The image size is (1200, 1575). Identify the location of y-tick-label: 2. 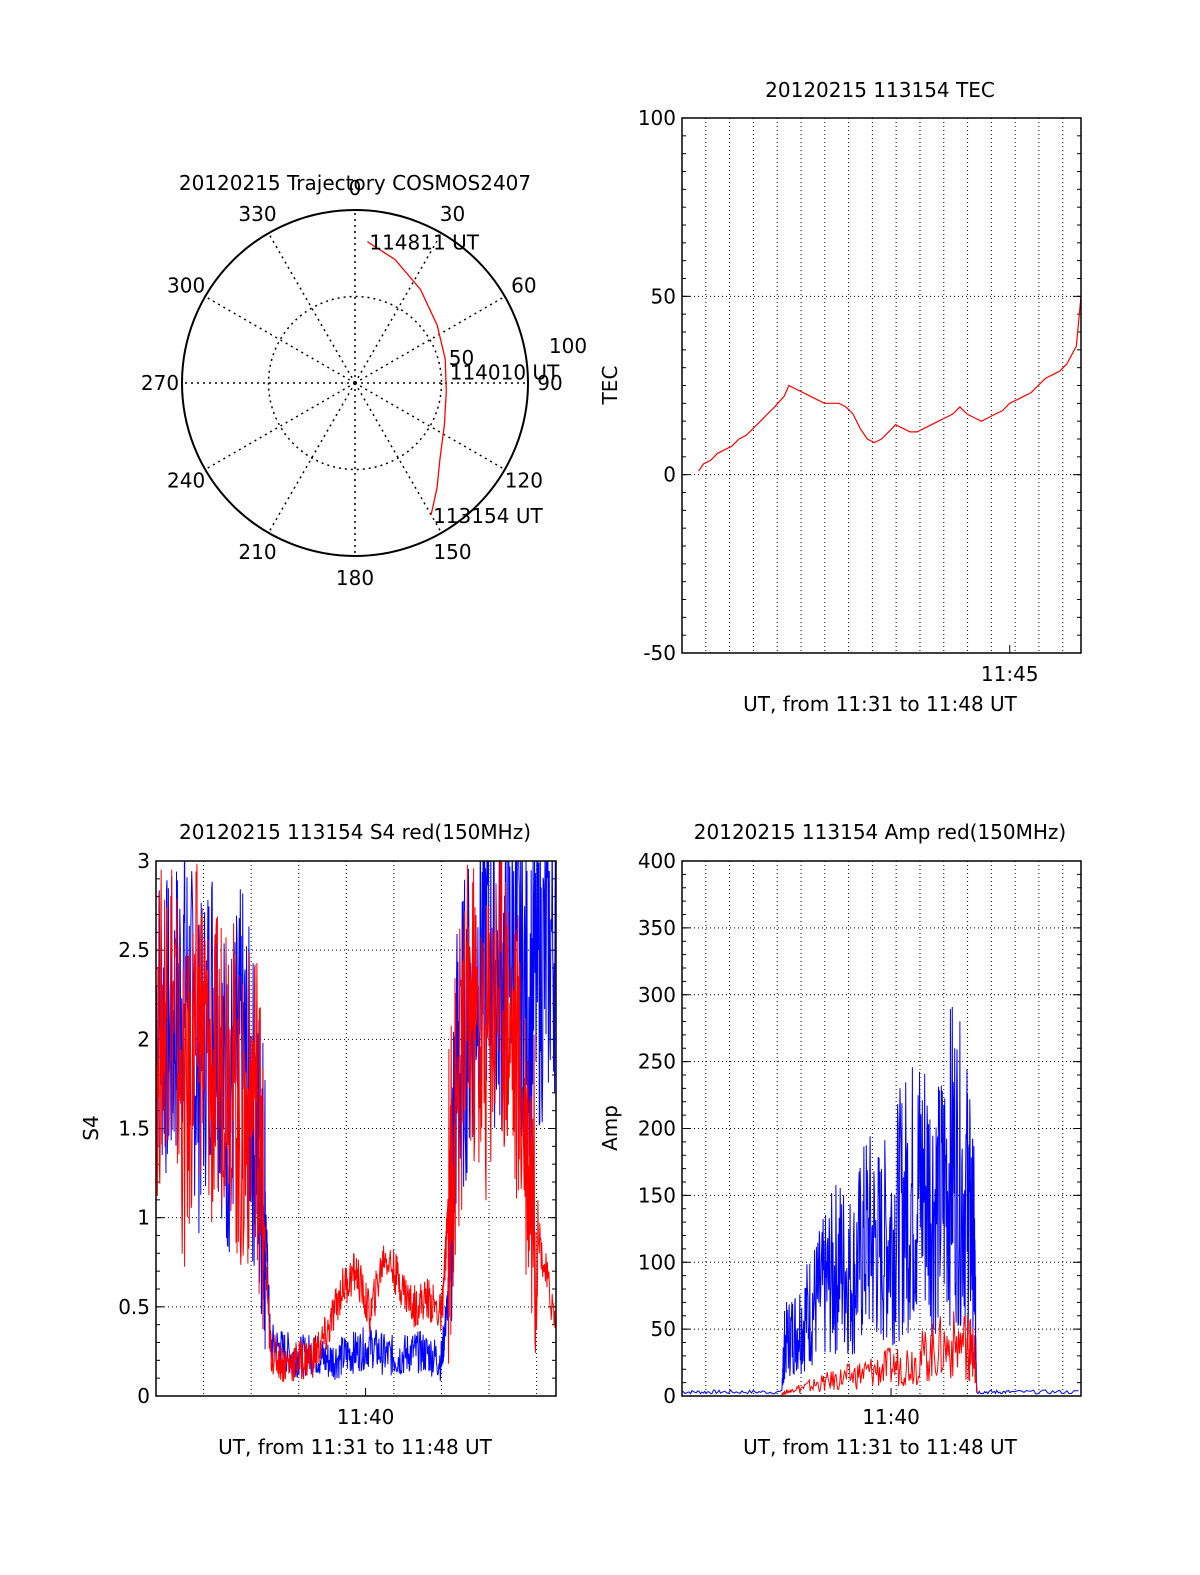
(143, 1039).